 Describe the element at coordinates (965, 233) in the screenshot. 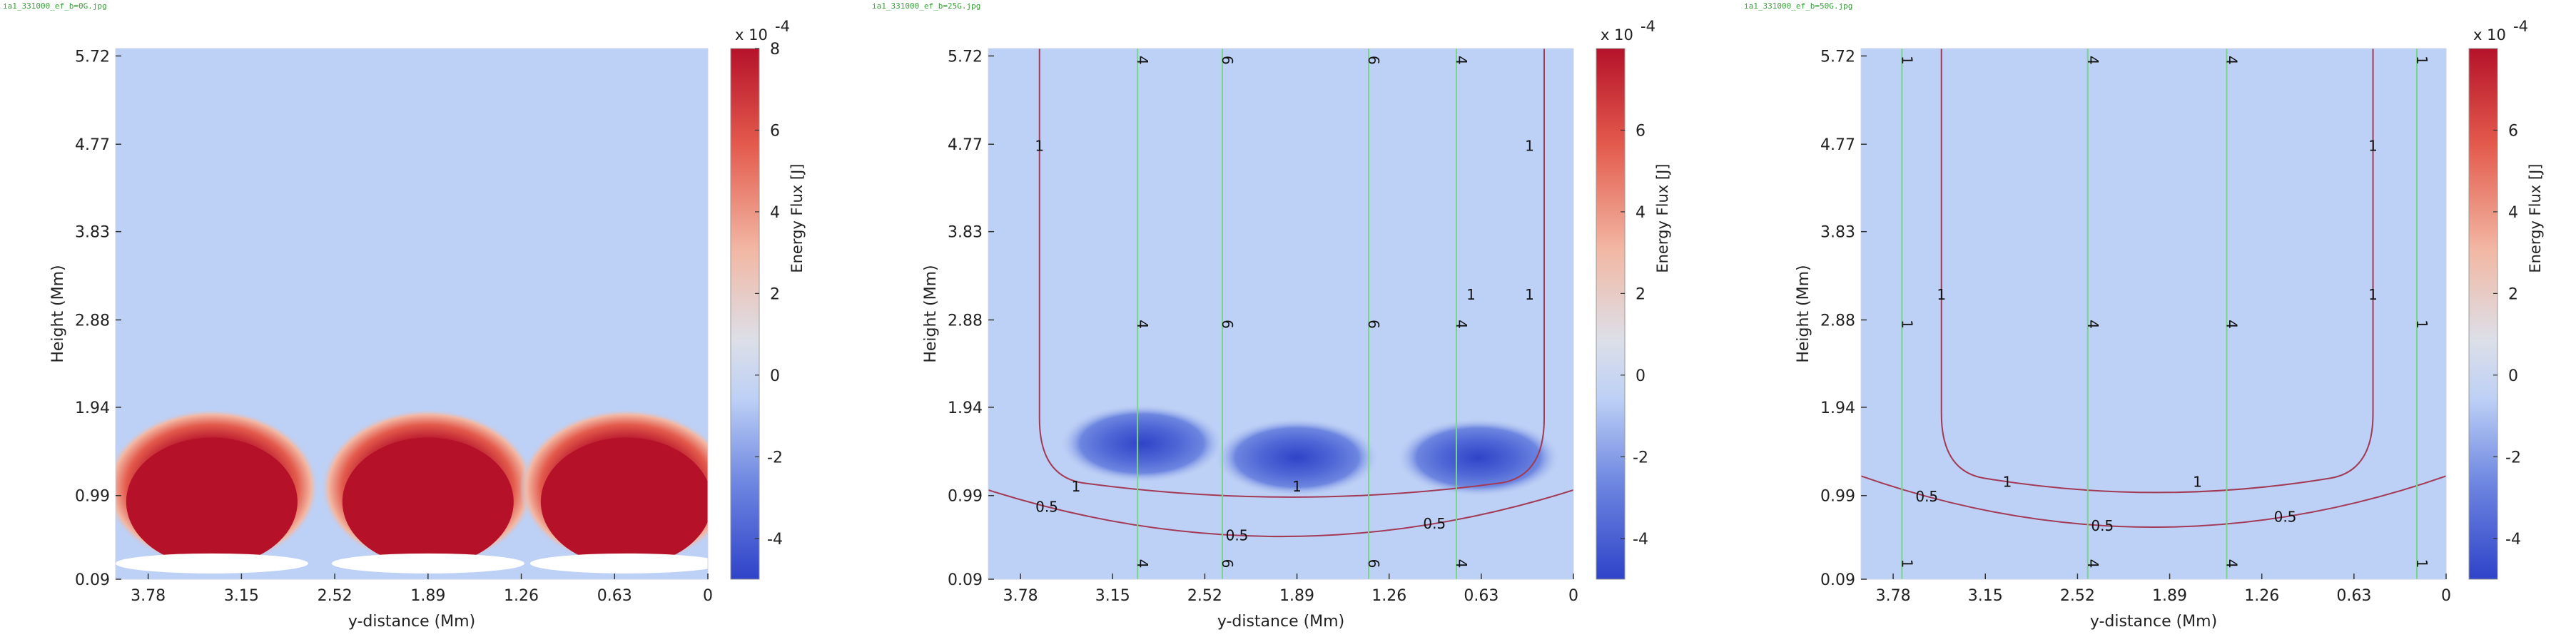

I see `y-tick-label: 3.83` at that location.